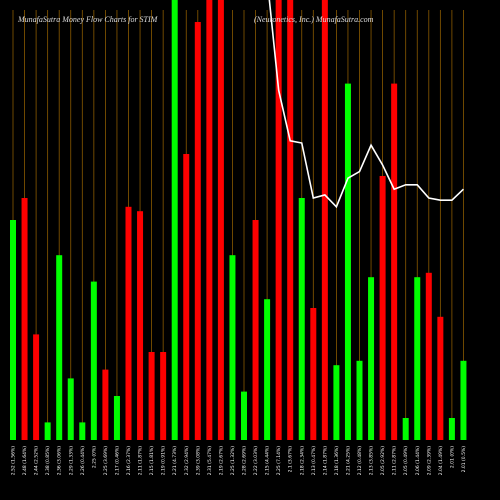  I want to click on x-tick-label: 2.44 (2.52%), so click(37, 461).